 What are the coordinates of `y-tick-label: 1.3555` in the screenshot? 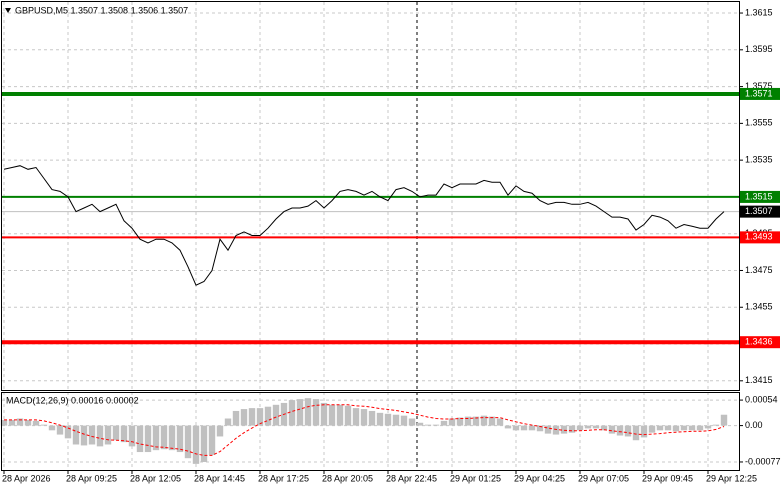 It's located at (759, 123).